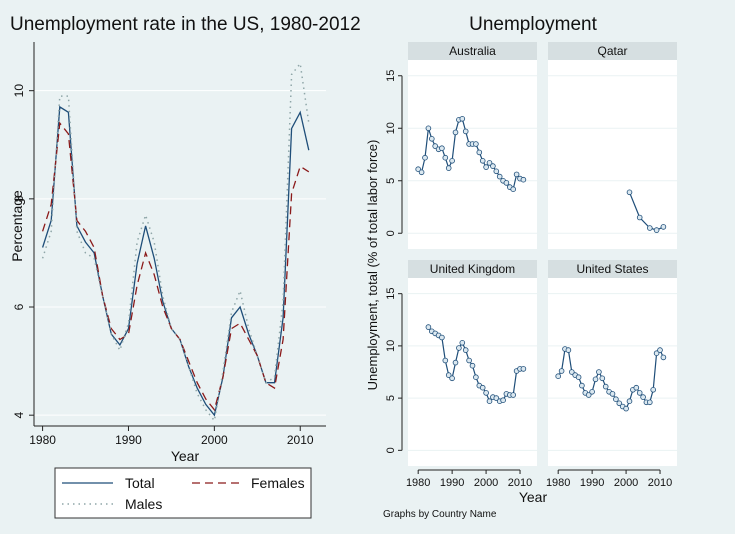 The image size is (735, 534). I want to click on panel-australia: Australia 0 5 10 15, so click(461, 145).